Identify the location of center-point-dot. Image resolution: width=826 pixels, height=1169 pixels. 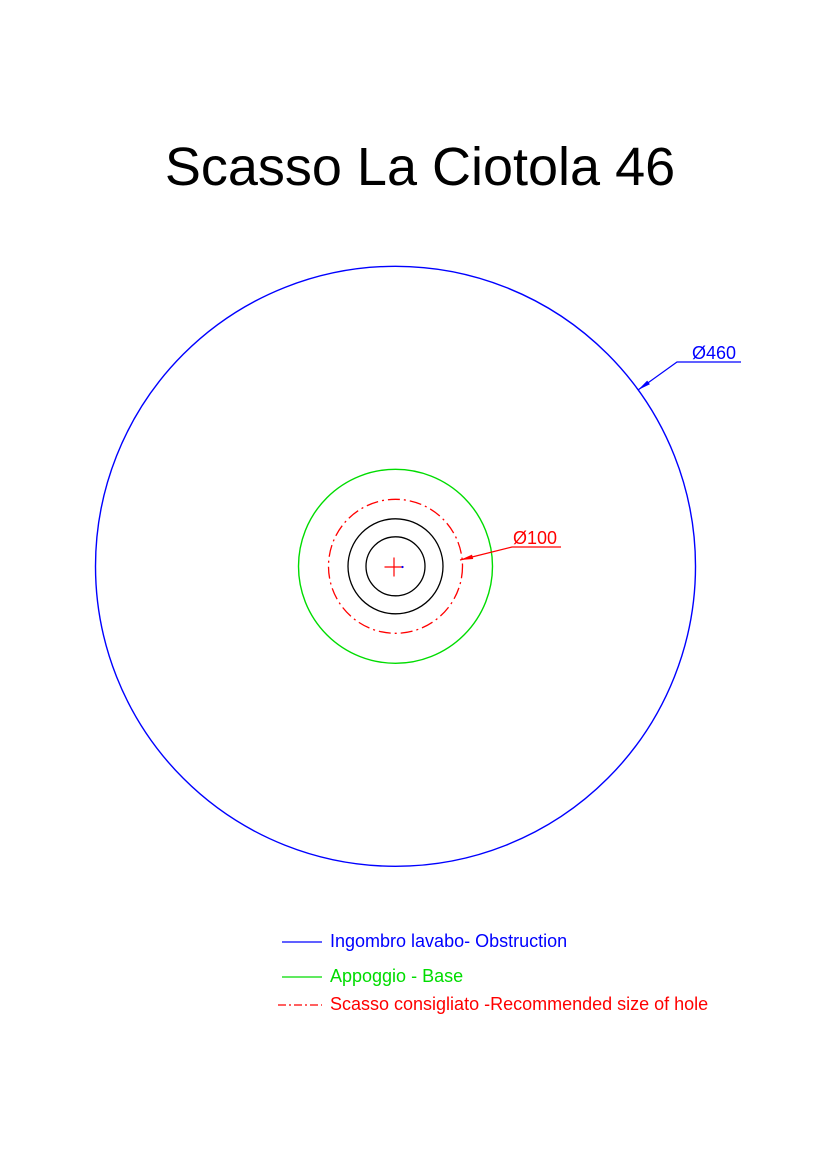
(402, 567).